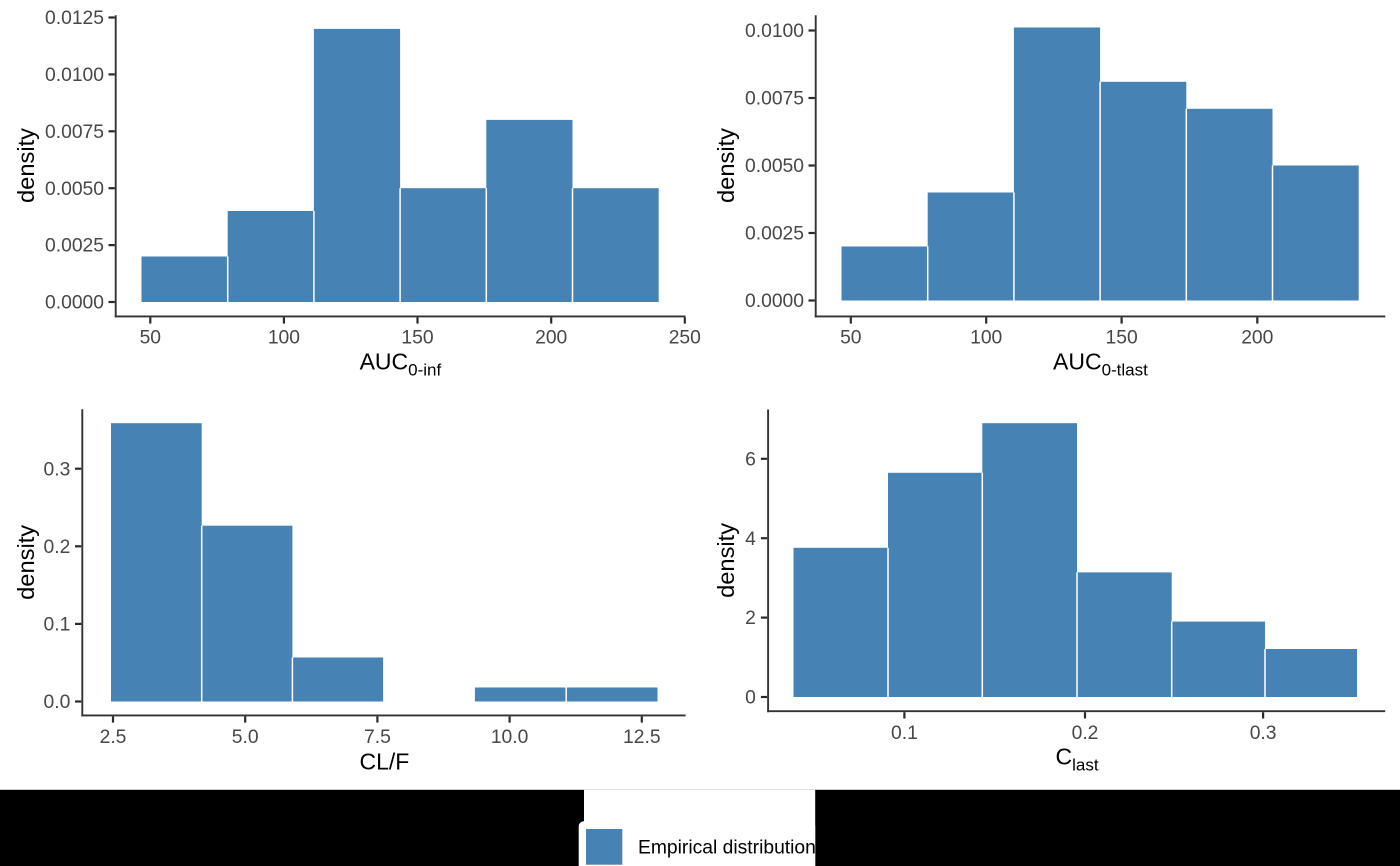  What do you see at coordinates (750, 539) in the screenshot?
I see `svg-text: 4` at bounding box center [750, 539].